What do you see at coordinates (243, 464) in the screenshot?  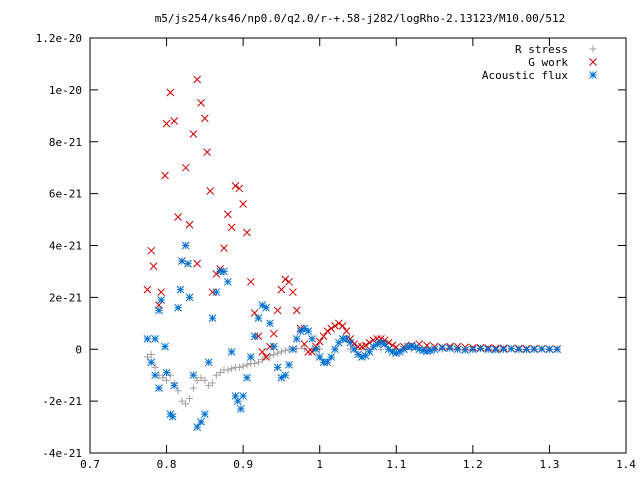 I see `x-tick-label: 0.9` at bounding box center [243, 464].